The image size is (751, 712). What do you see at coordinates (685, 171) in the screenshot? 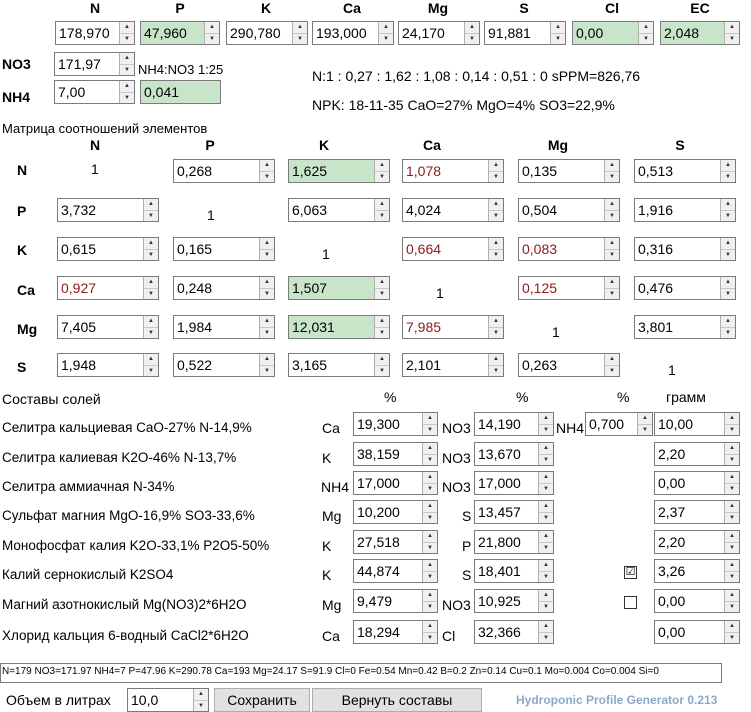
I see `matrix-cell-n-s: 0,513 ▲ ▼` at bounding box center [685, 171].